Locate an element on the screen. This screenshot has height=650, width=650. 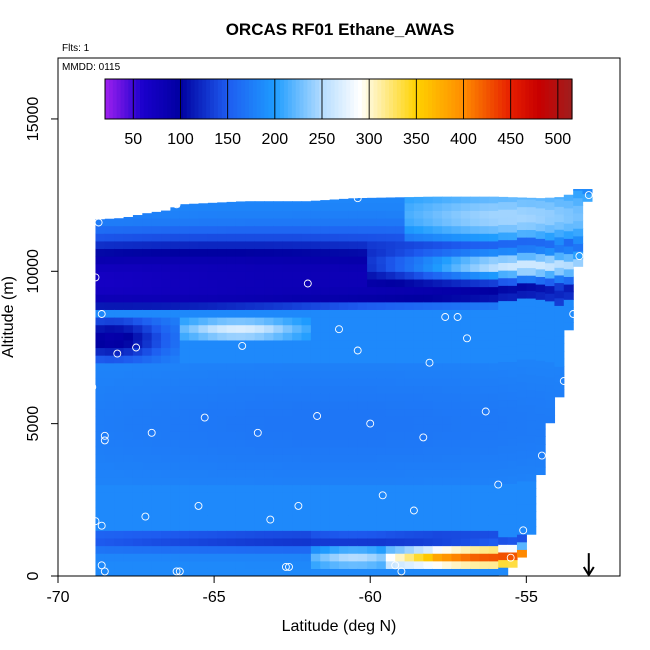
sample-point is located at coordinates (289, 566).